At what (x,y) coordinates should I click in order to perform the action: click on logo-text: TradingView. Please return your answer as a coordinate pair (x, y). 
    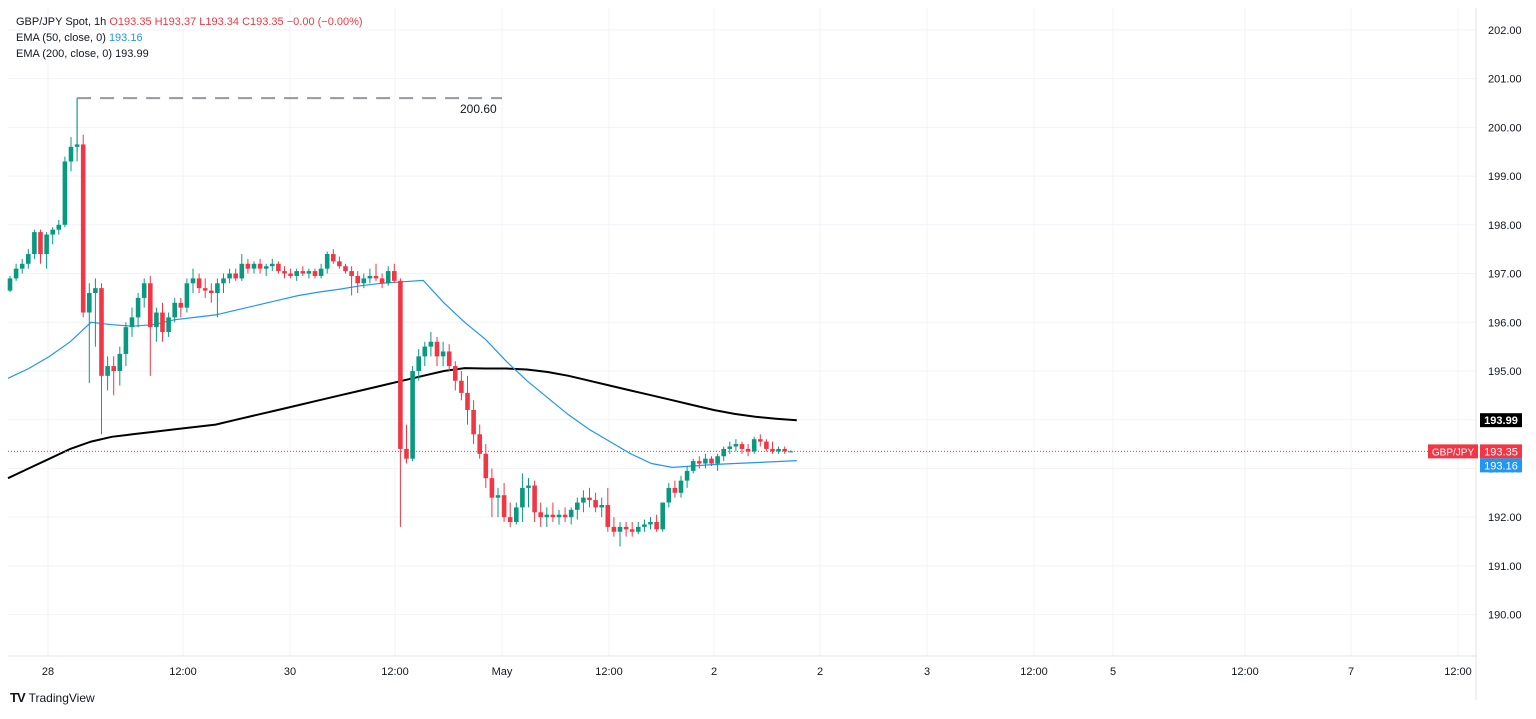
    Looking at the image, I should click on (61, 697).